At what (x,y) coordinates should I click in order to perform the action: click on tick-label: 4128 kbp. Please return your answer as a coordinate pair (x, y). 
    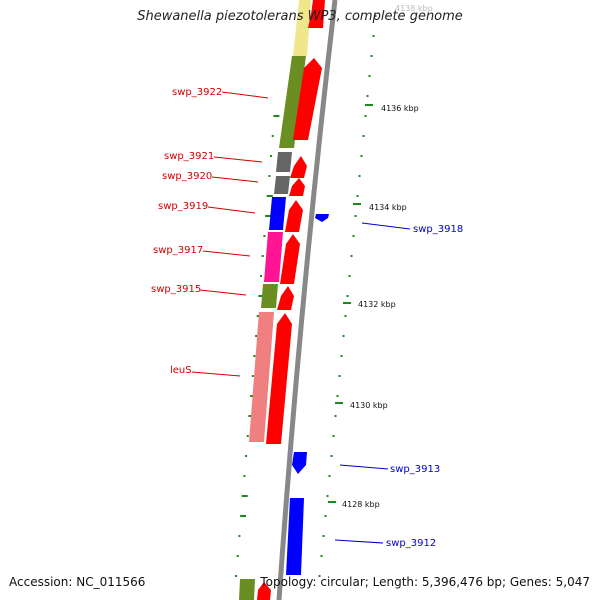
    Looking at the image, I should click on (361, 504).